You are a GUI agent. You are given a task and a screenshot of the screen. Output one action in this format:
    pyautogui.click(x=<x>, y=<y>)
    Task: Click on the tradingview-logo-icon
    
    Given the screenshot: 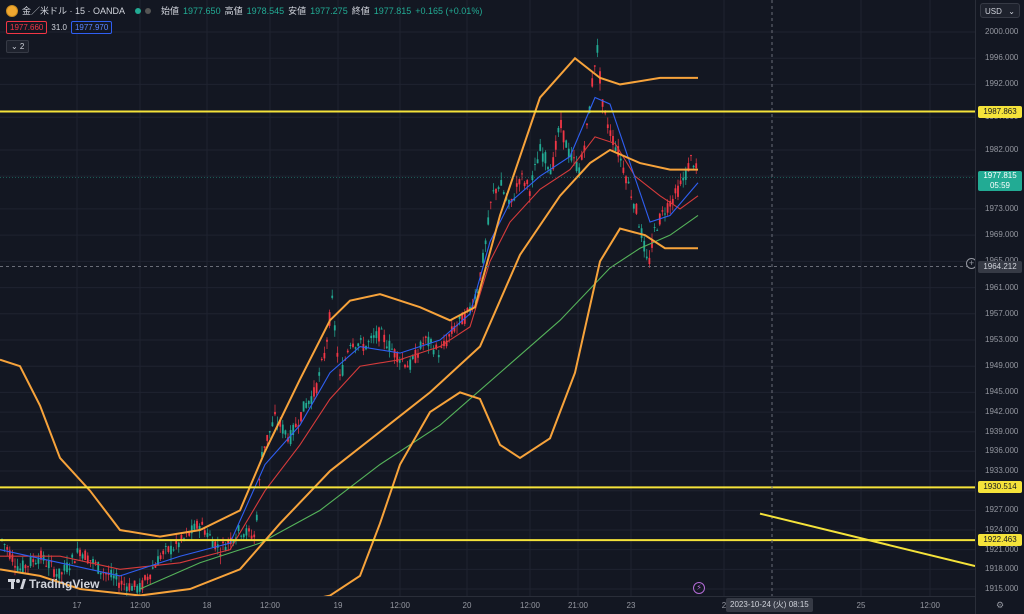 What is the action you would take?
    pyautogui.click(x=17, y=584)
    